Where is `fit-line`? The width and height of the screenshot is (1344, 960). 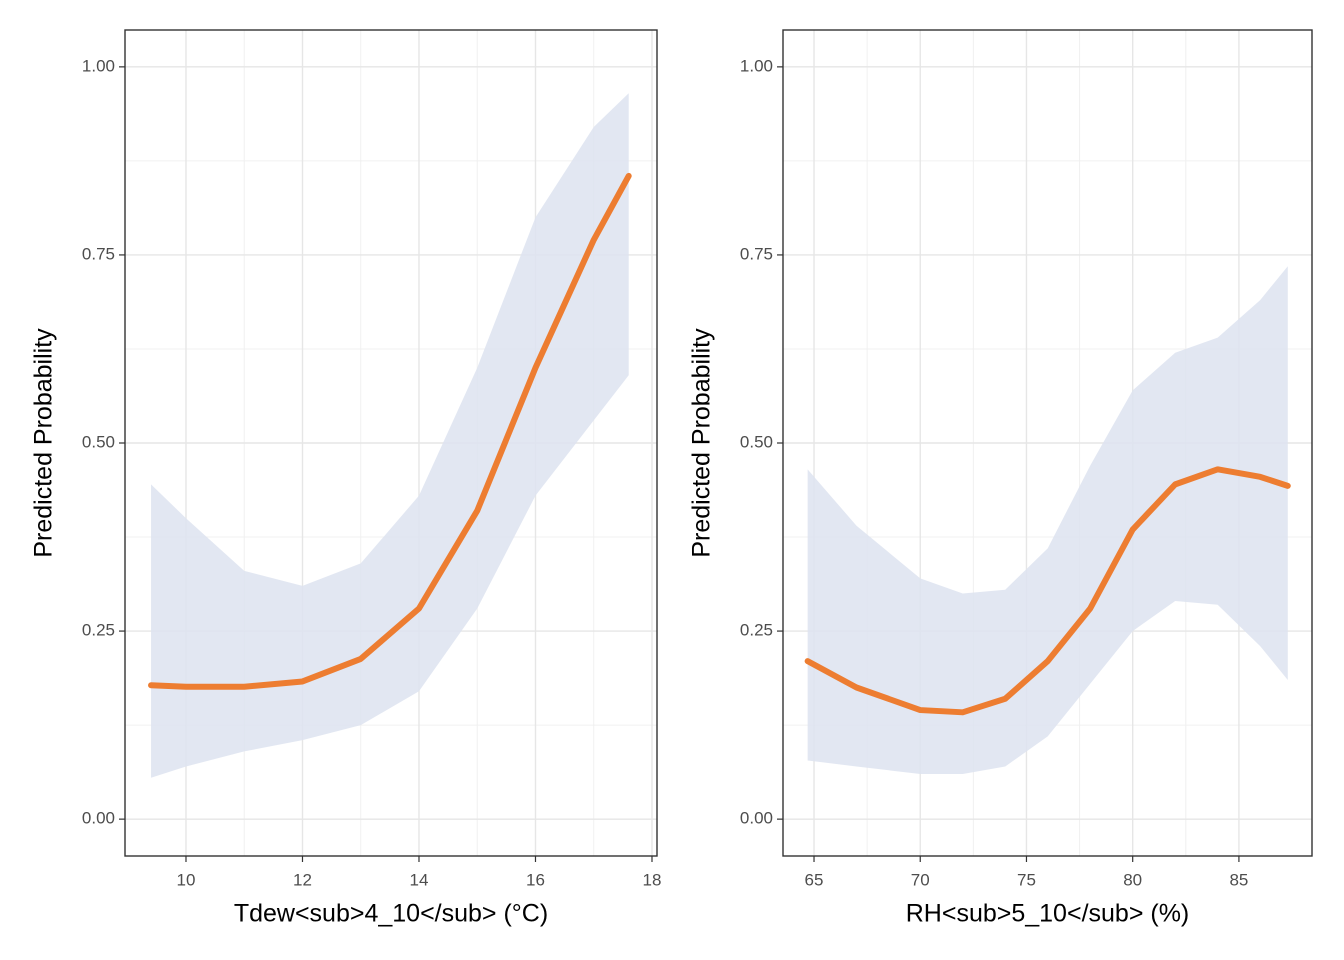
fit-line is located at coordinates (1047, 591).